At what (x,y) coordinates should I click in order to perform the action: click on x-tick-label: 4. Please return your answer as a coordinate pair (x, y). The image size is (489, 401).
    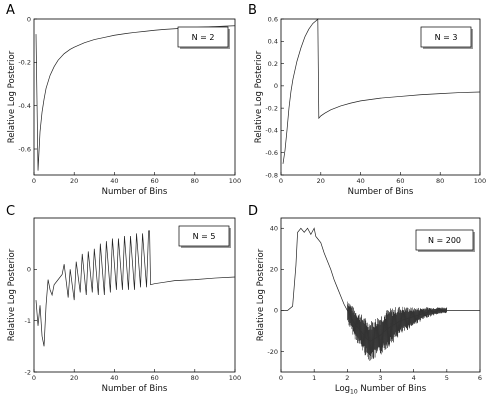
    Looking at the image, I should click on (414, 378).